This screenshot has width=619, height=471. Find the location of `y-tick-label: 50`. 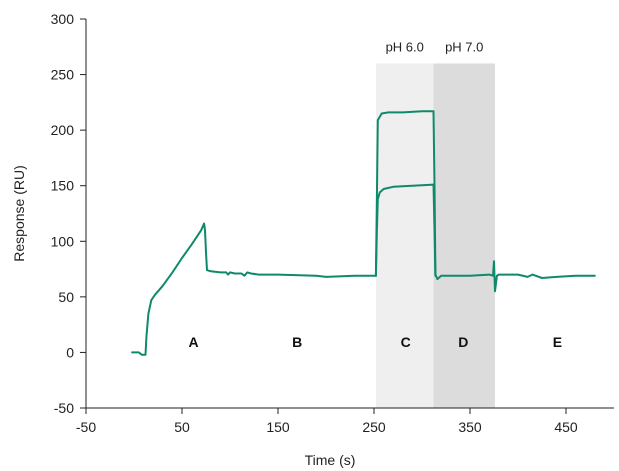

y-tick-label: 50 is located at coordinates (66, 297).